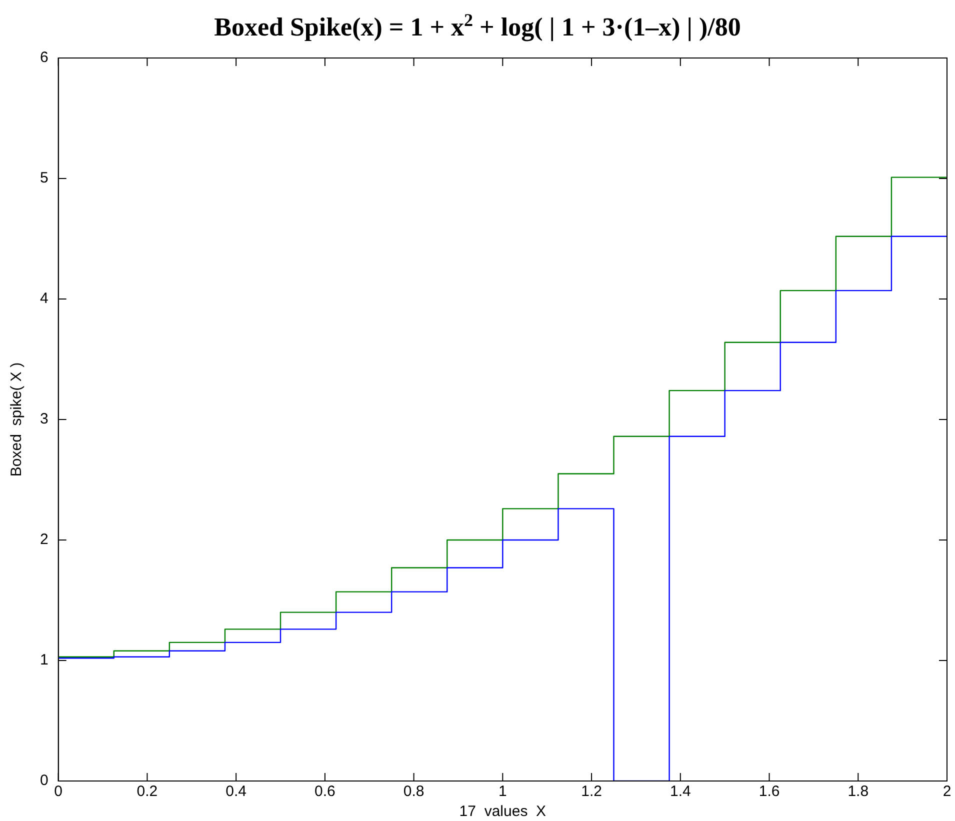 This screenshot has width=955, height=821. I want to click on x-tick-label: 2, so click(947, 791).